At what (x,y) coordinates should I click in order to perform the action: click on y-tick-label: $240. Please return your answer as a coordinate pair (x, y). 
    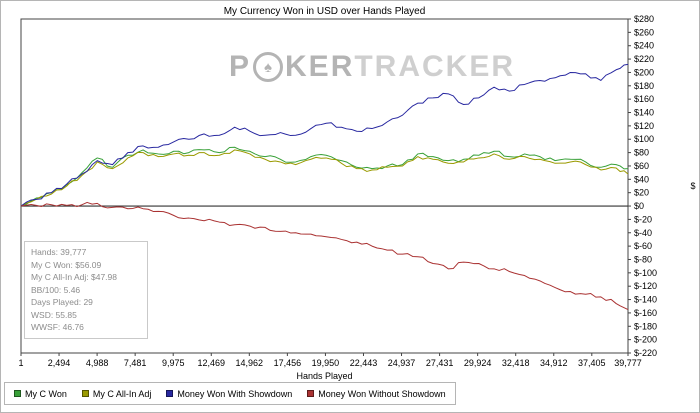
    Looking at the image, I should click on (644, 46).